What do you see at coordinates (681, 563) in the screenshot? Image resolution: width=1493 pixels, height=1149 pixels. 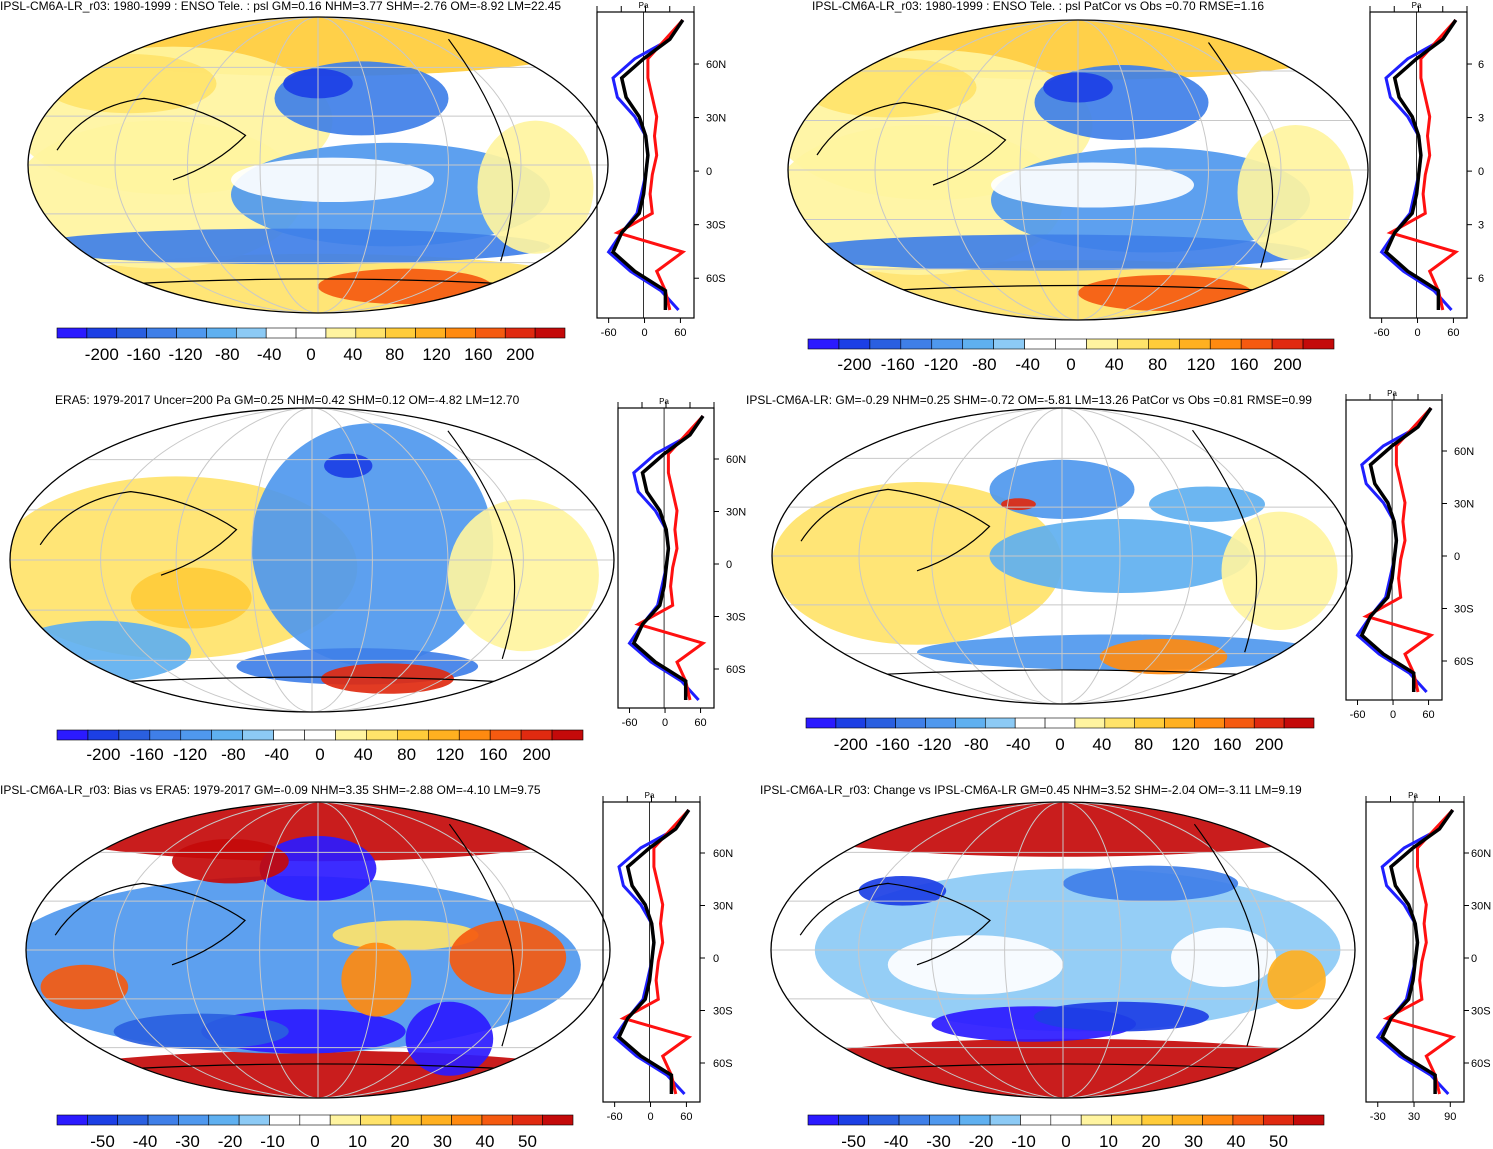 I see `zonal-profile-3: Pa 60N 30N 0 30S 60S -60 0 60` at bounding box center [681, 563].